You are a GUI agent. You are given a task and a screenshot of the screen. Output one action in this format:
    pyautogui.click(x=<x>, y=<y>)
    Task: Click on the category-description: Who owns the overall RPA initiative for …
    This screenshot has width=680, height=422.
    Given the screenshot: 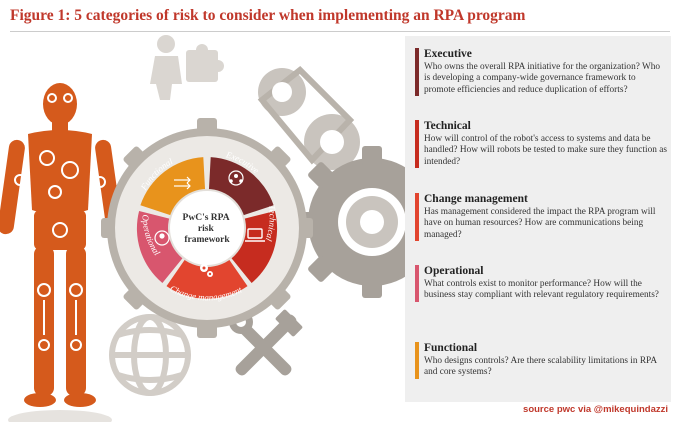 What is the action you would take?
    pyautogui.click(x=542, y=78)
    